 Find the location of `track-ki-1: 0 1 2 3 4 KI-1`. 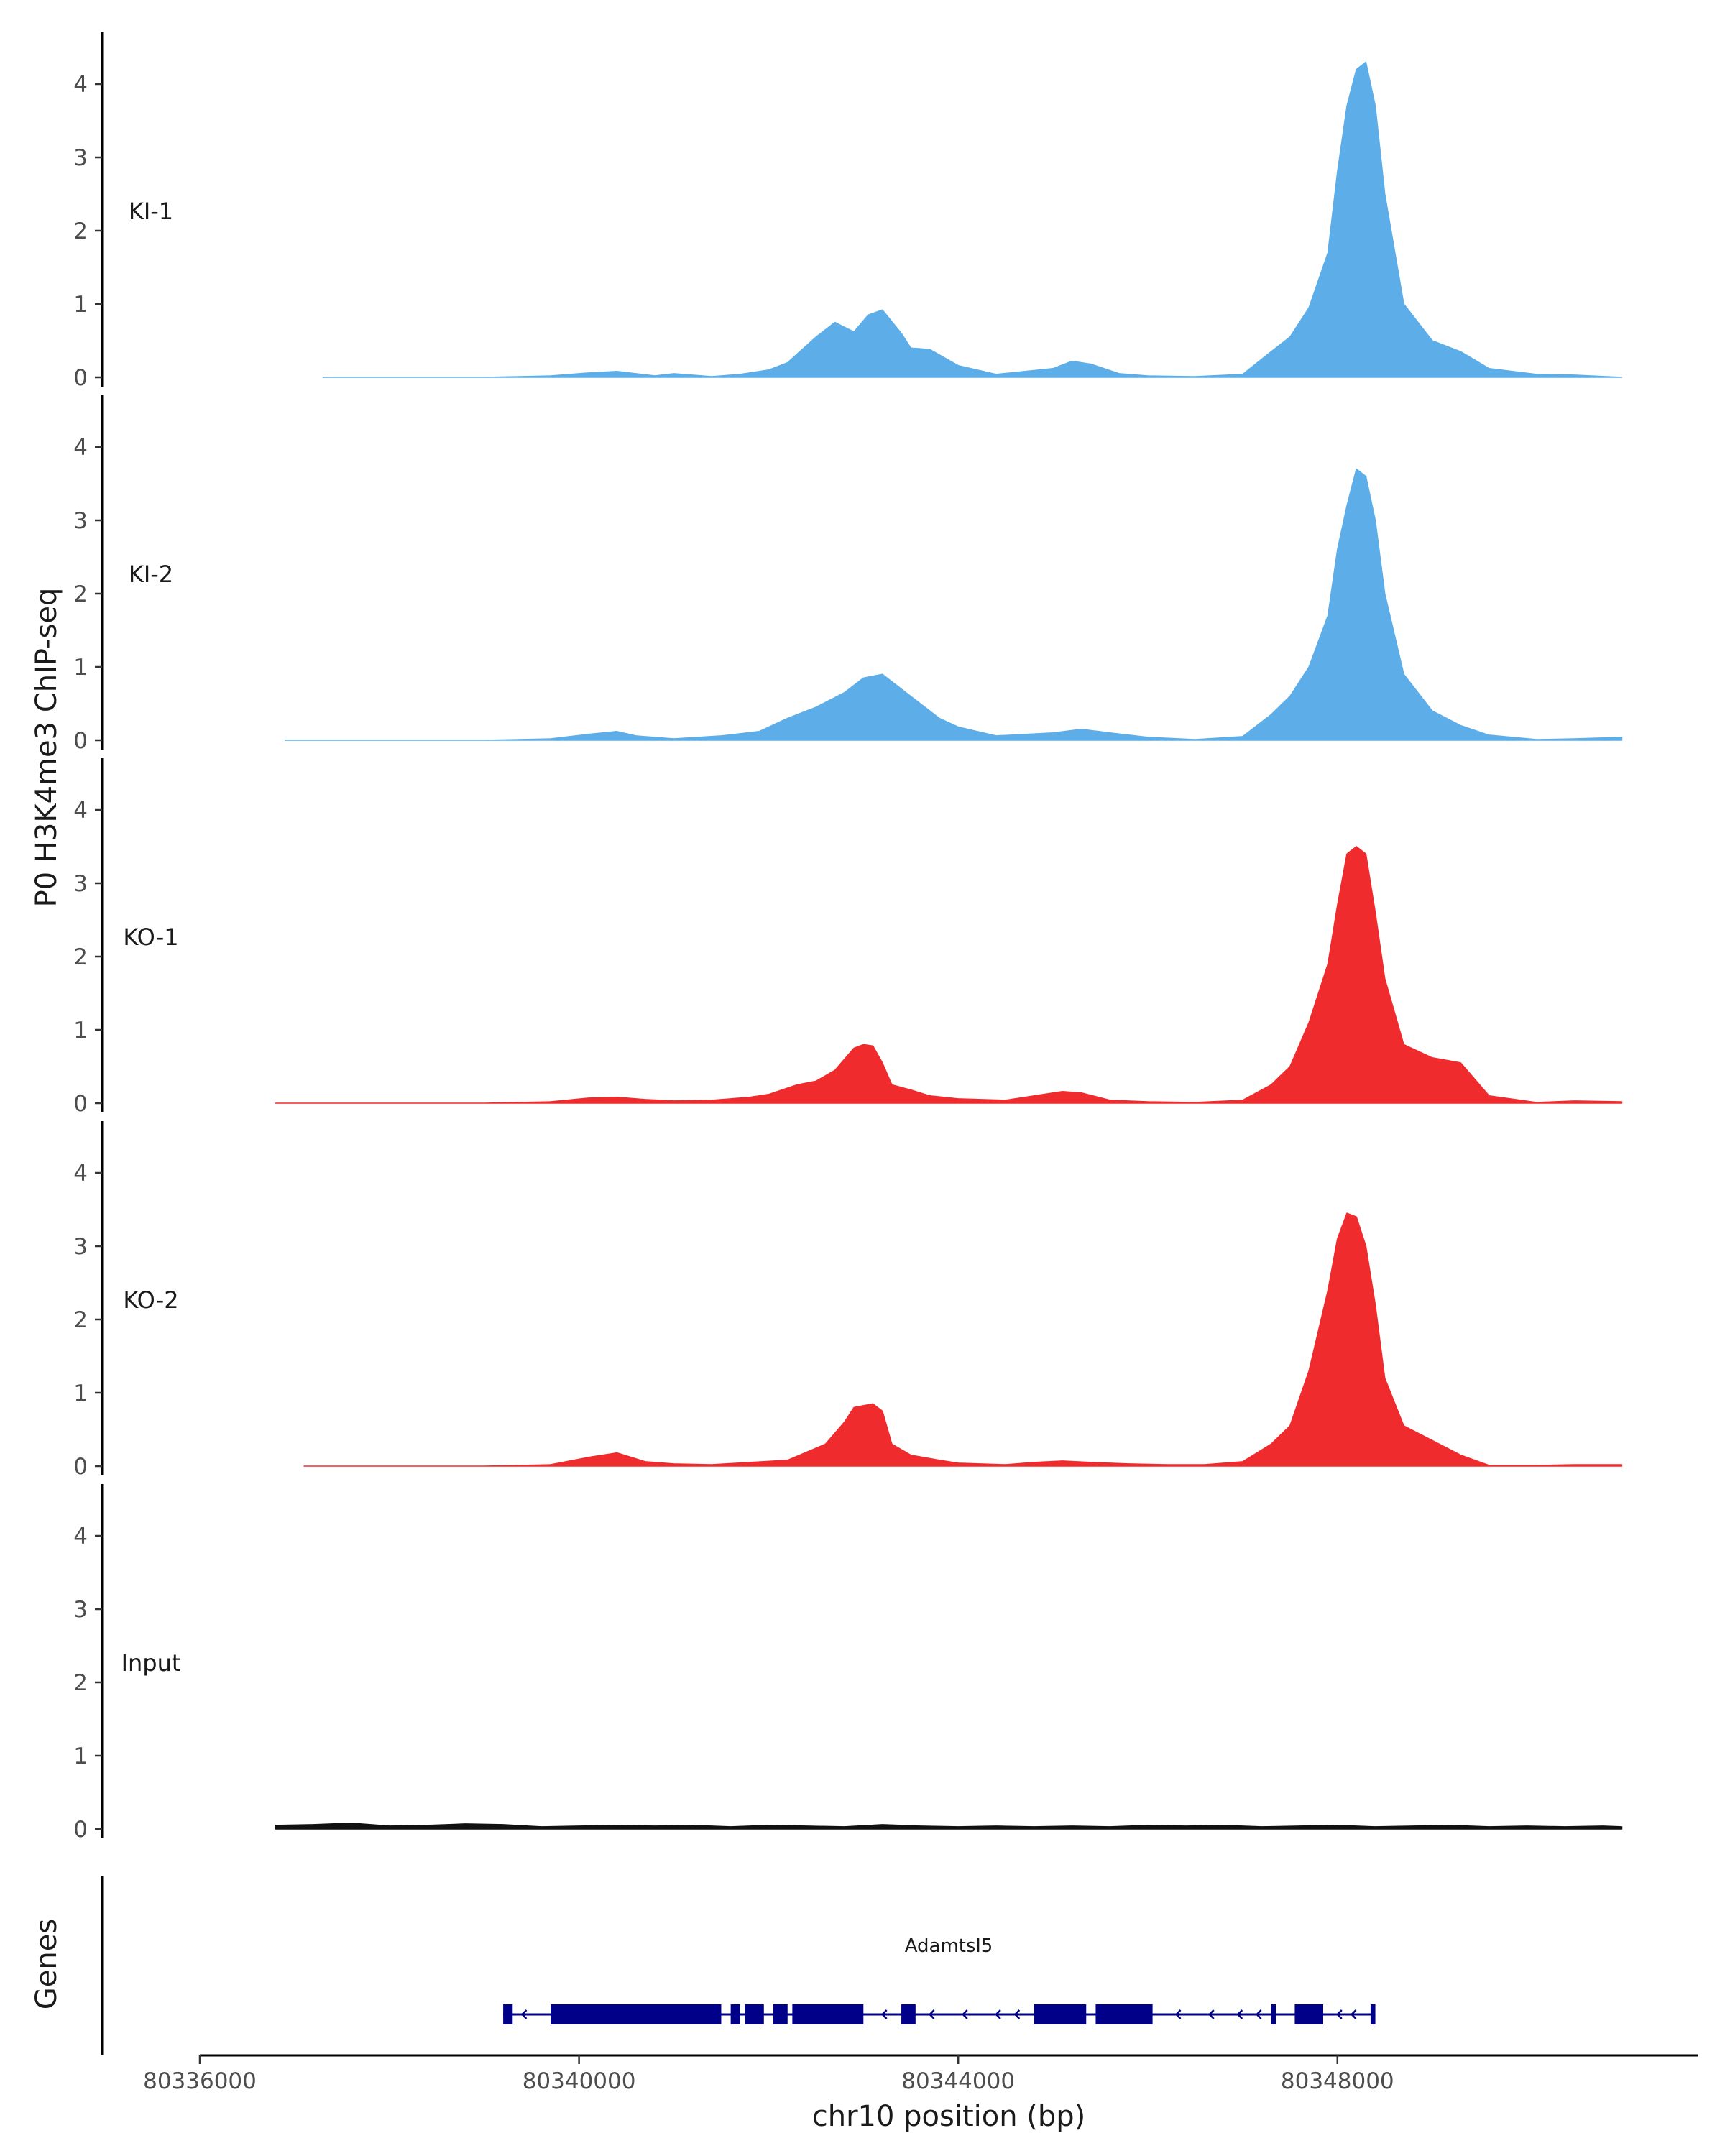

track-ki-1: 0 1 2 3 4 KI-1 is located at coordinates (848, 211).